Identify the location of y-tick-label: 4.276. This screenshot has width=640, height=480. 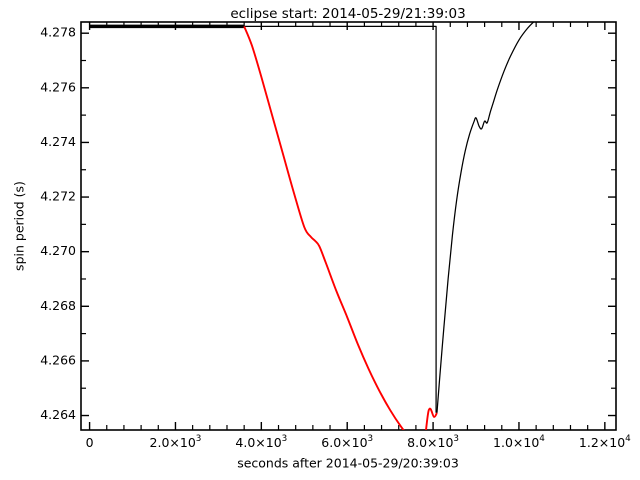
(58, 86).